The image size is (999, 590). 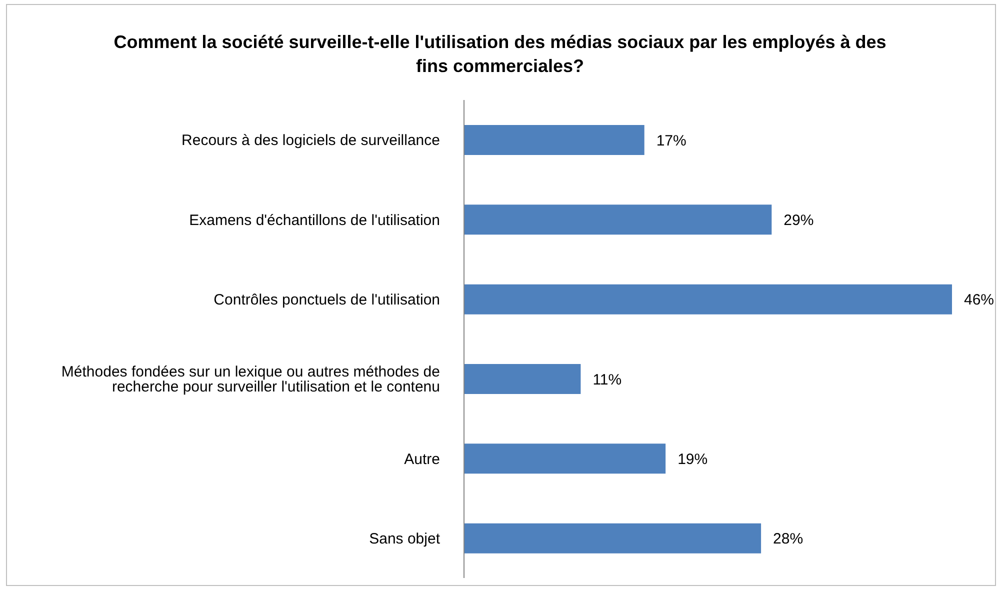 I want to click on y-tick-label: Recours à des logiciels de surveillance, so click(x=311, y=141).